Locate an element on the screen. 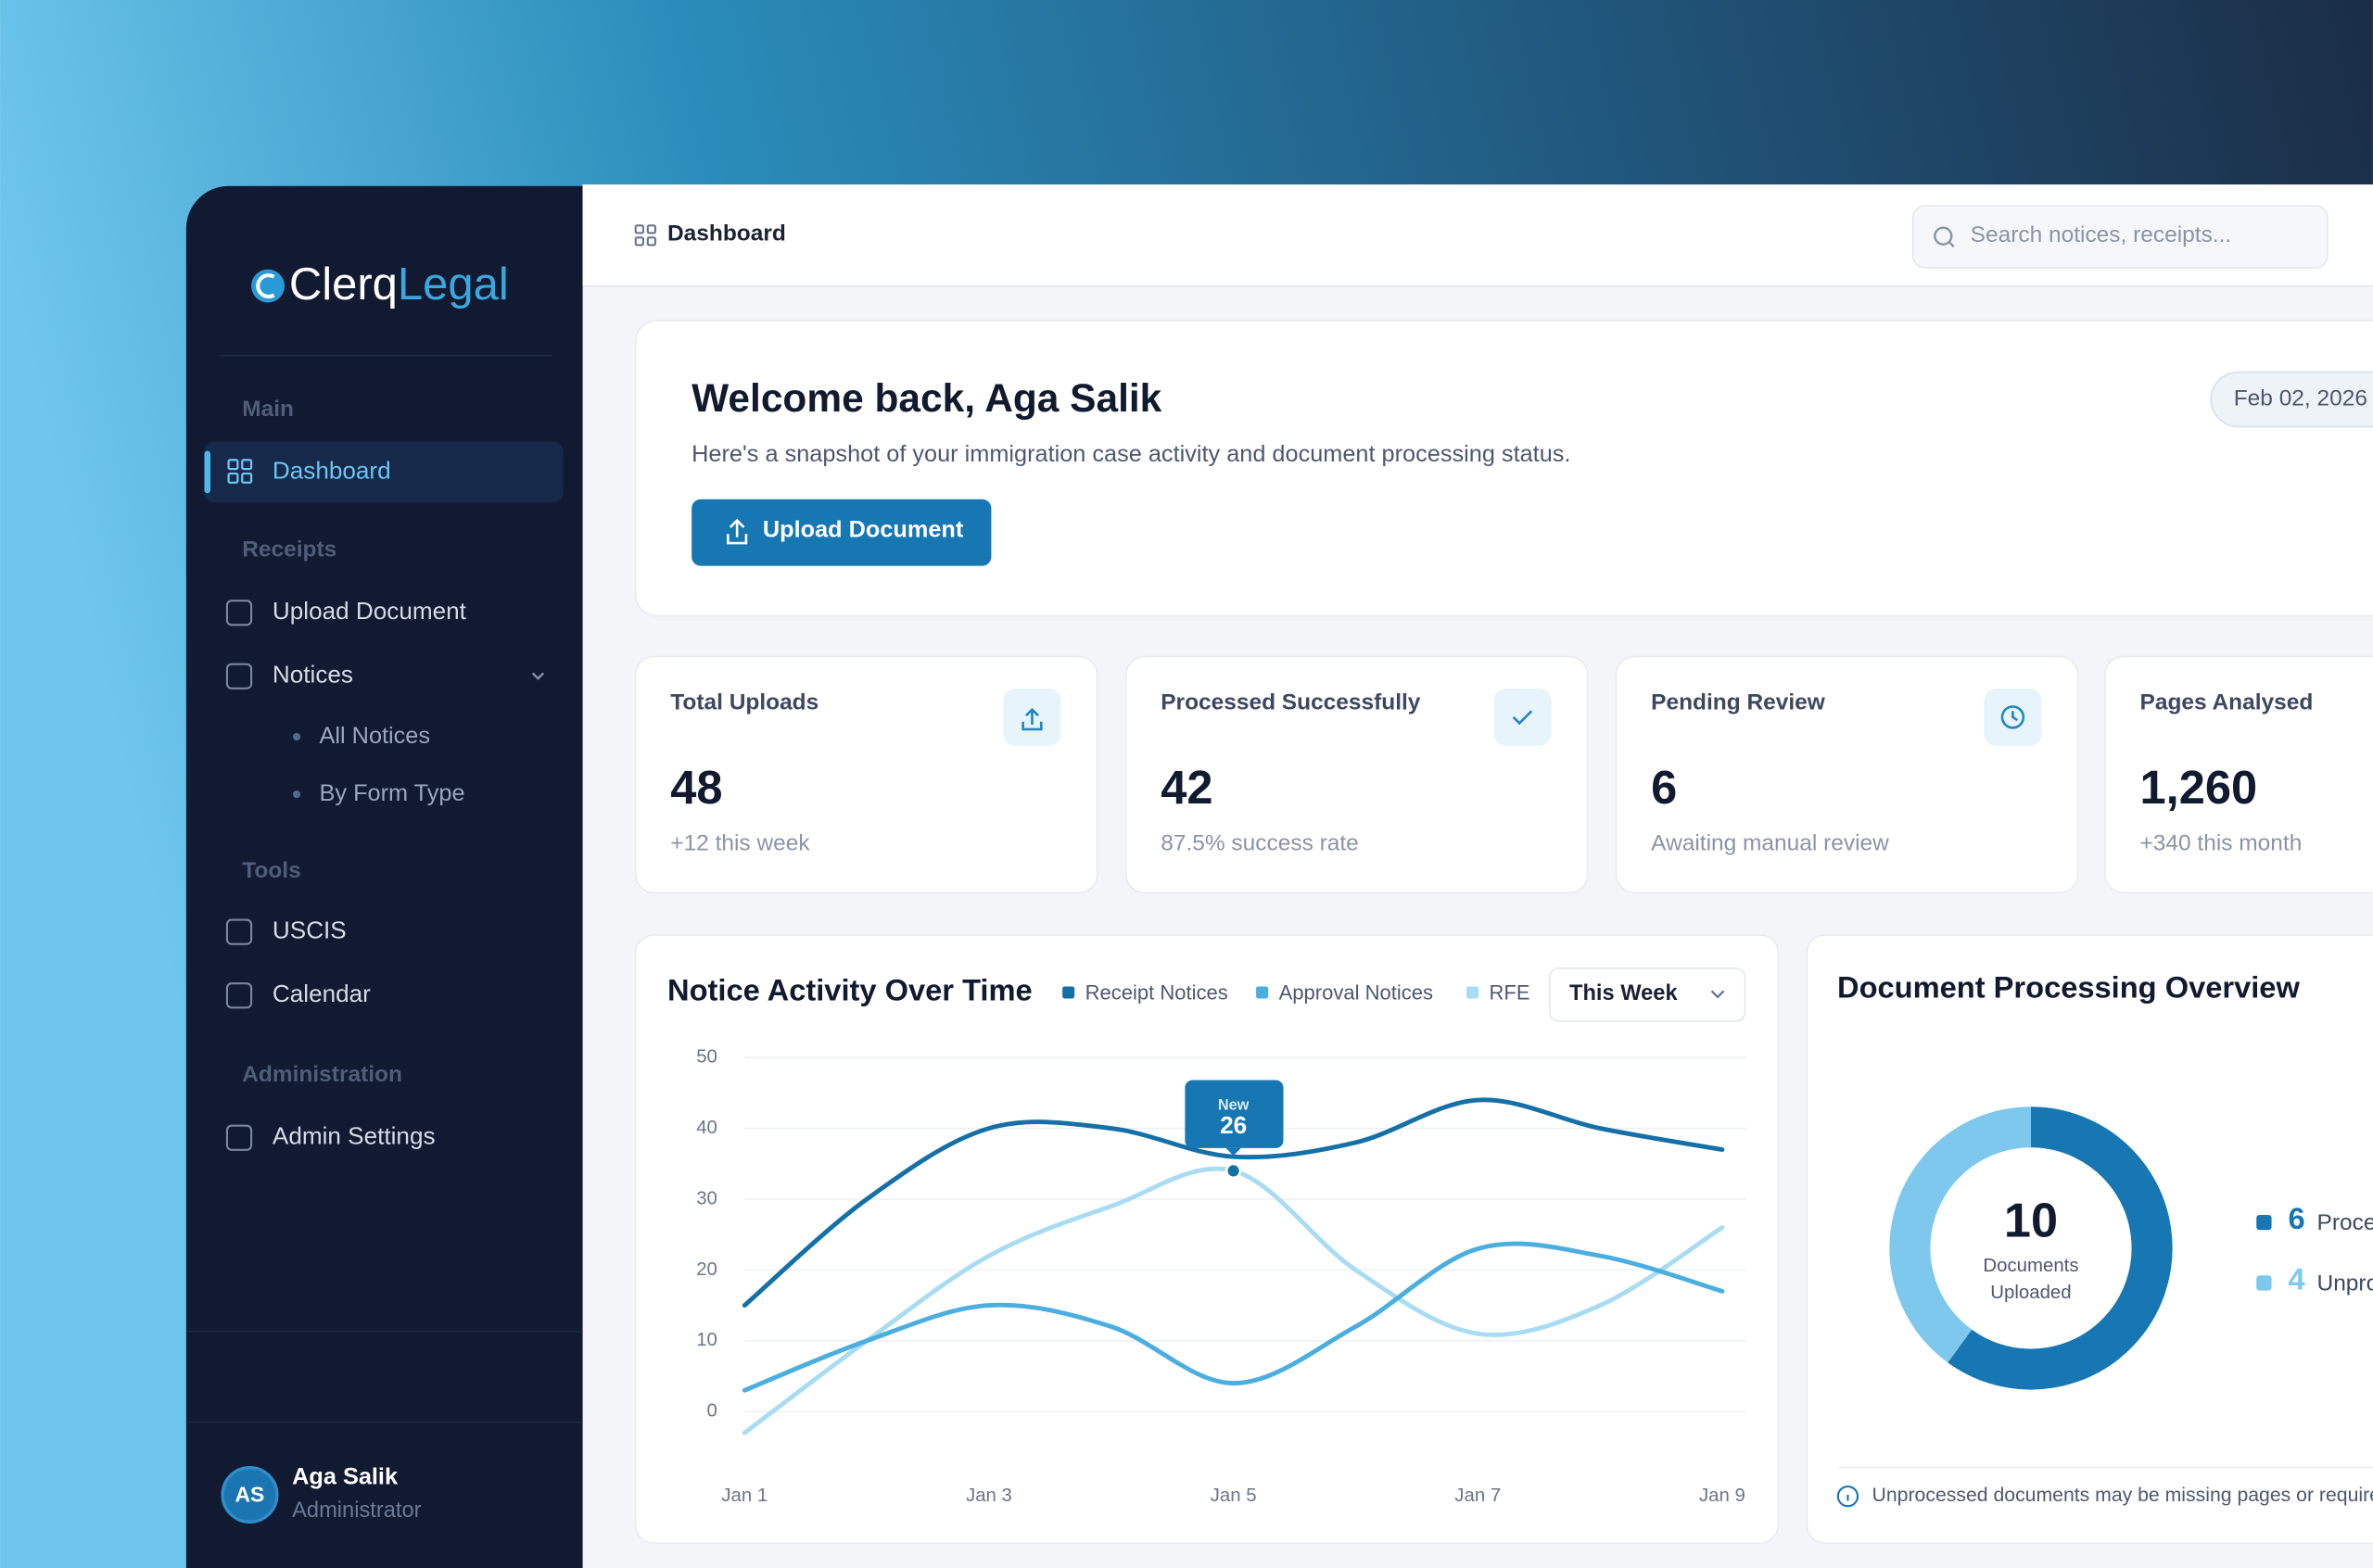 This screenshot has height=1568, width=2373. period-dropdown is located at coordinates (1647, 994).